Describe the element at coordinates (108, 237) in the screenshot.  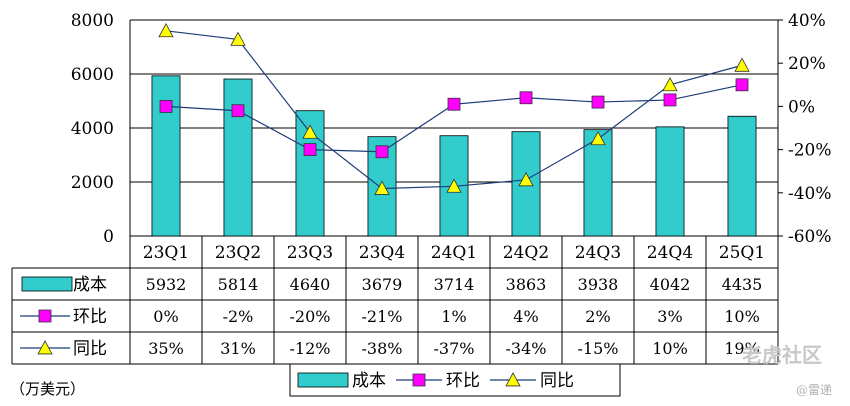
I see `y-left-tick-label: 0` at that location.